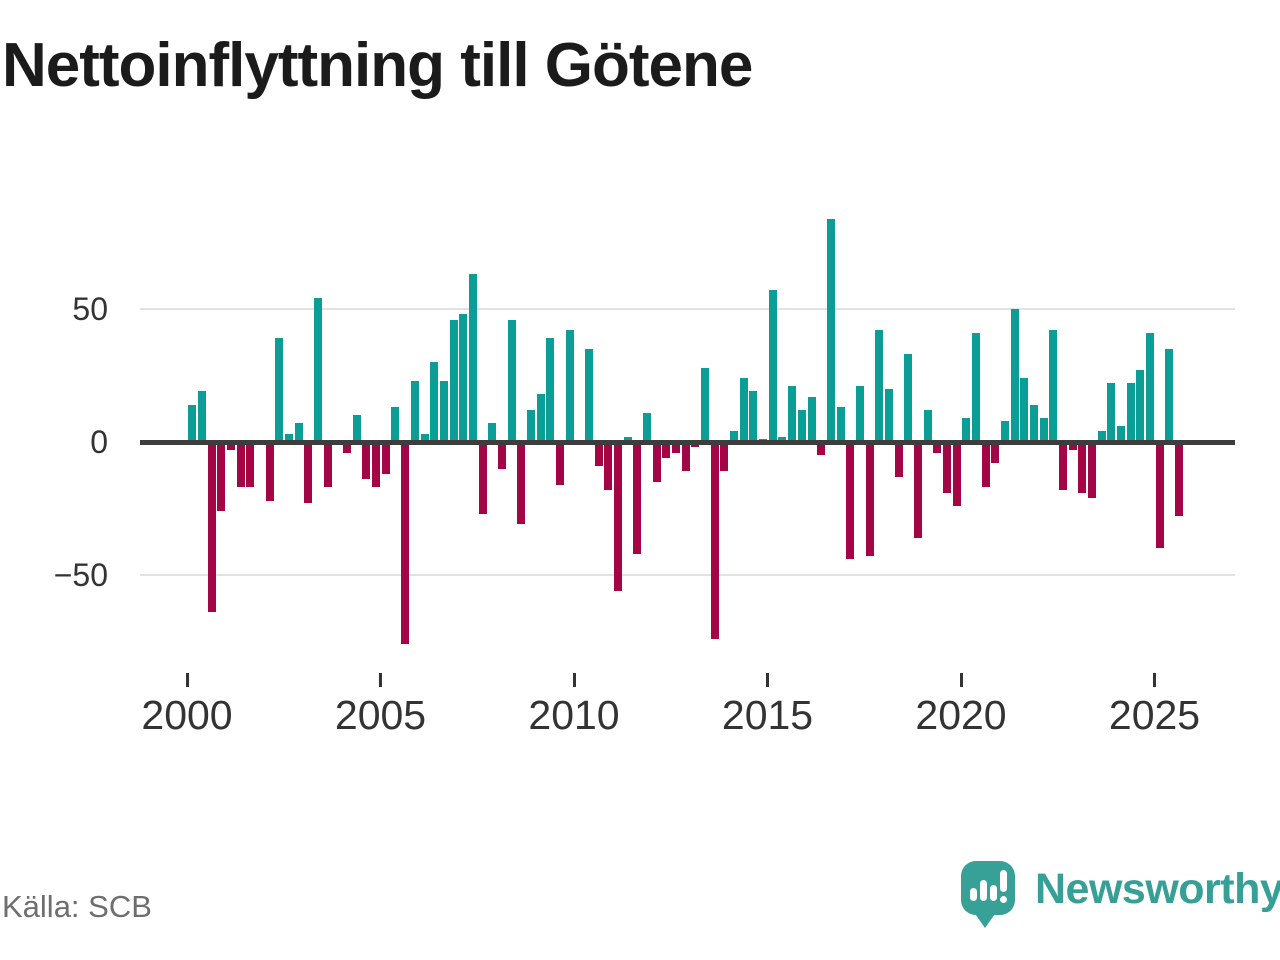 The height and width of the screenshot is (960, 1280). Describe the element at coordinates (221, 477) in the screenshot. I see `bar-2000Q4` at that location.